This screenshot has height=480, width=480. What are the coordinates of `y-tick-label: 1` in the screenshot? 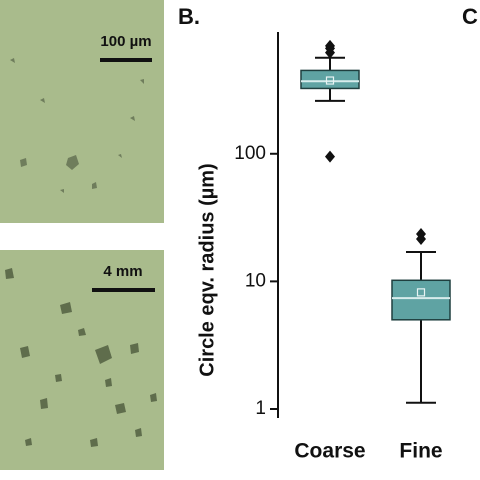 It's located at (260, 408).